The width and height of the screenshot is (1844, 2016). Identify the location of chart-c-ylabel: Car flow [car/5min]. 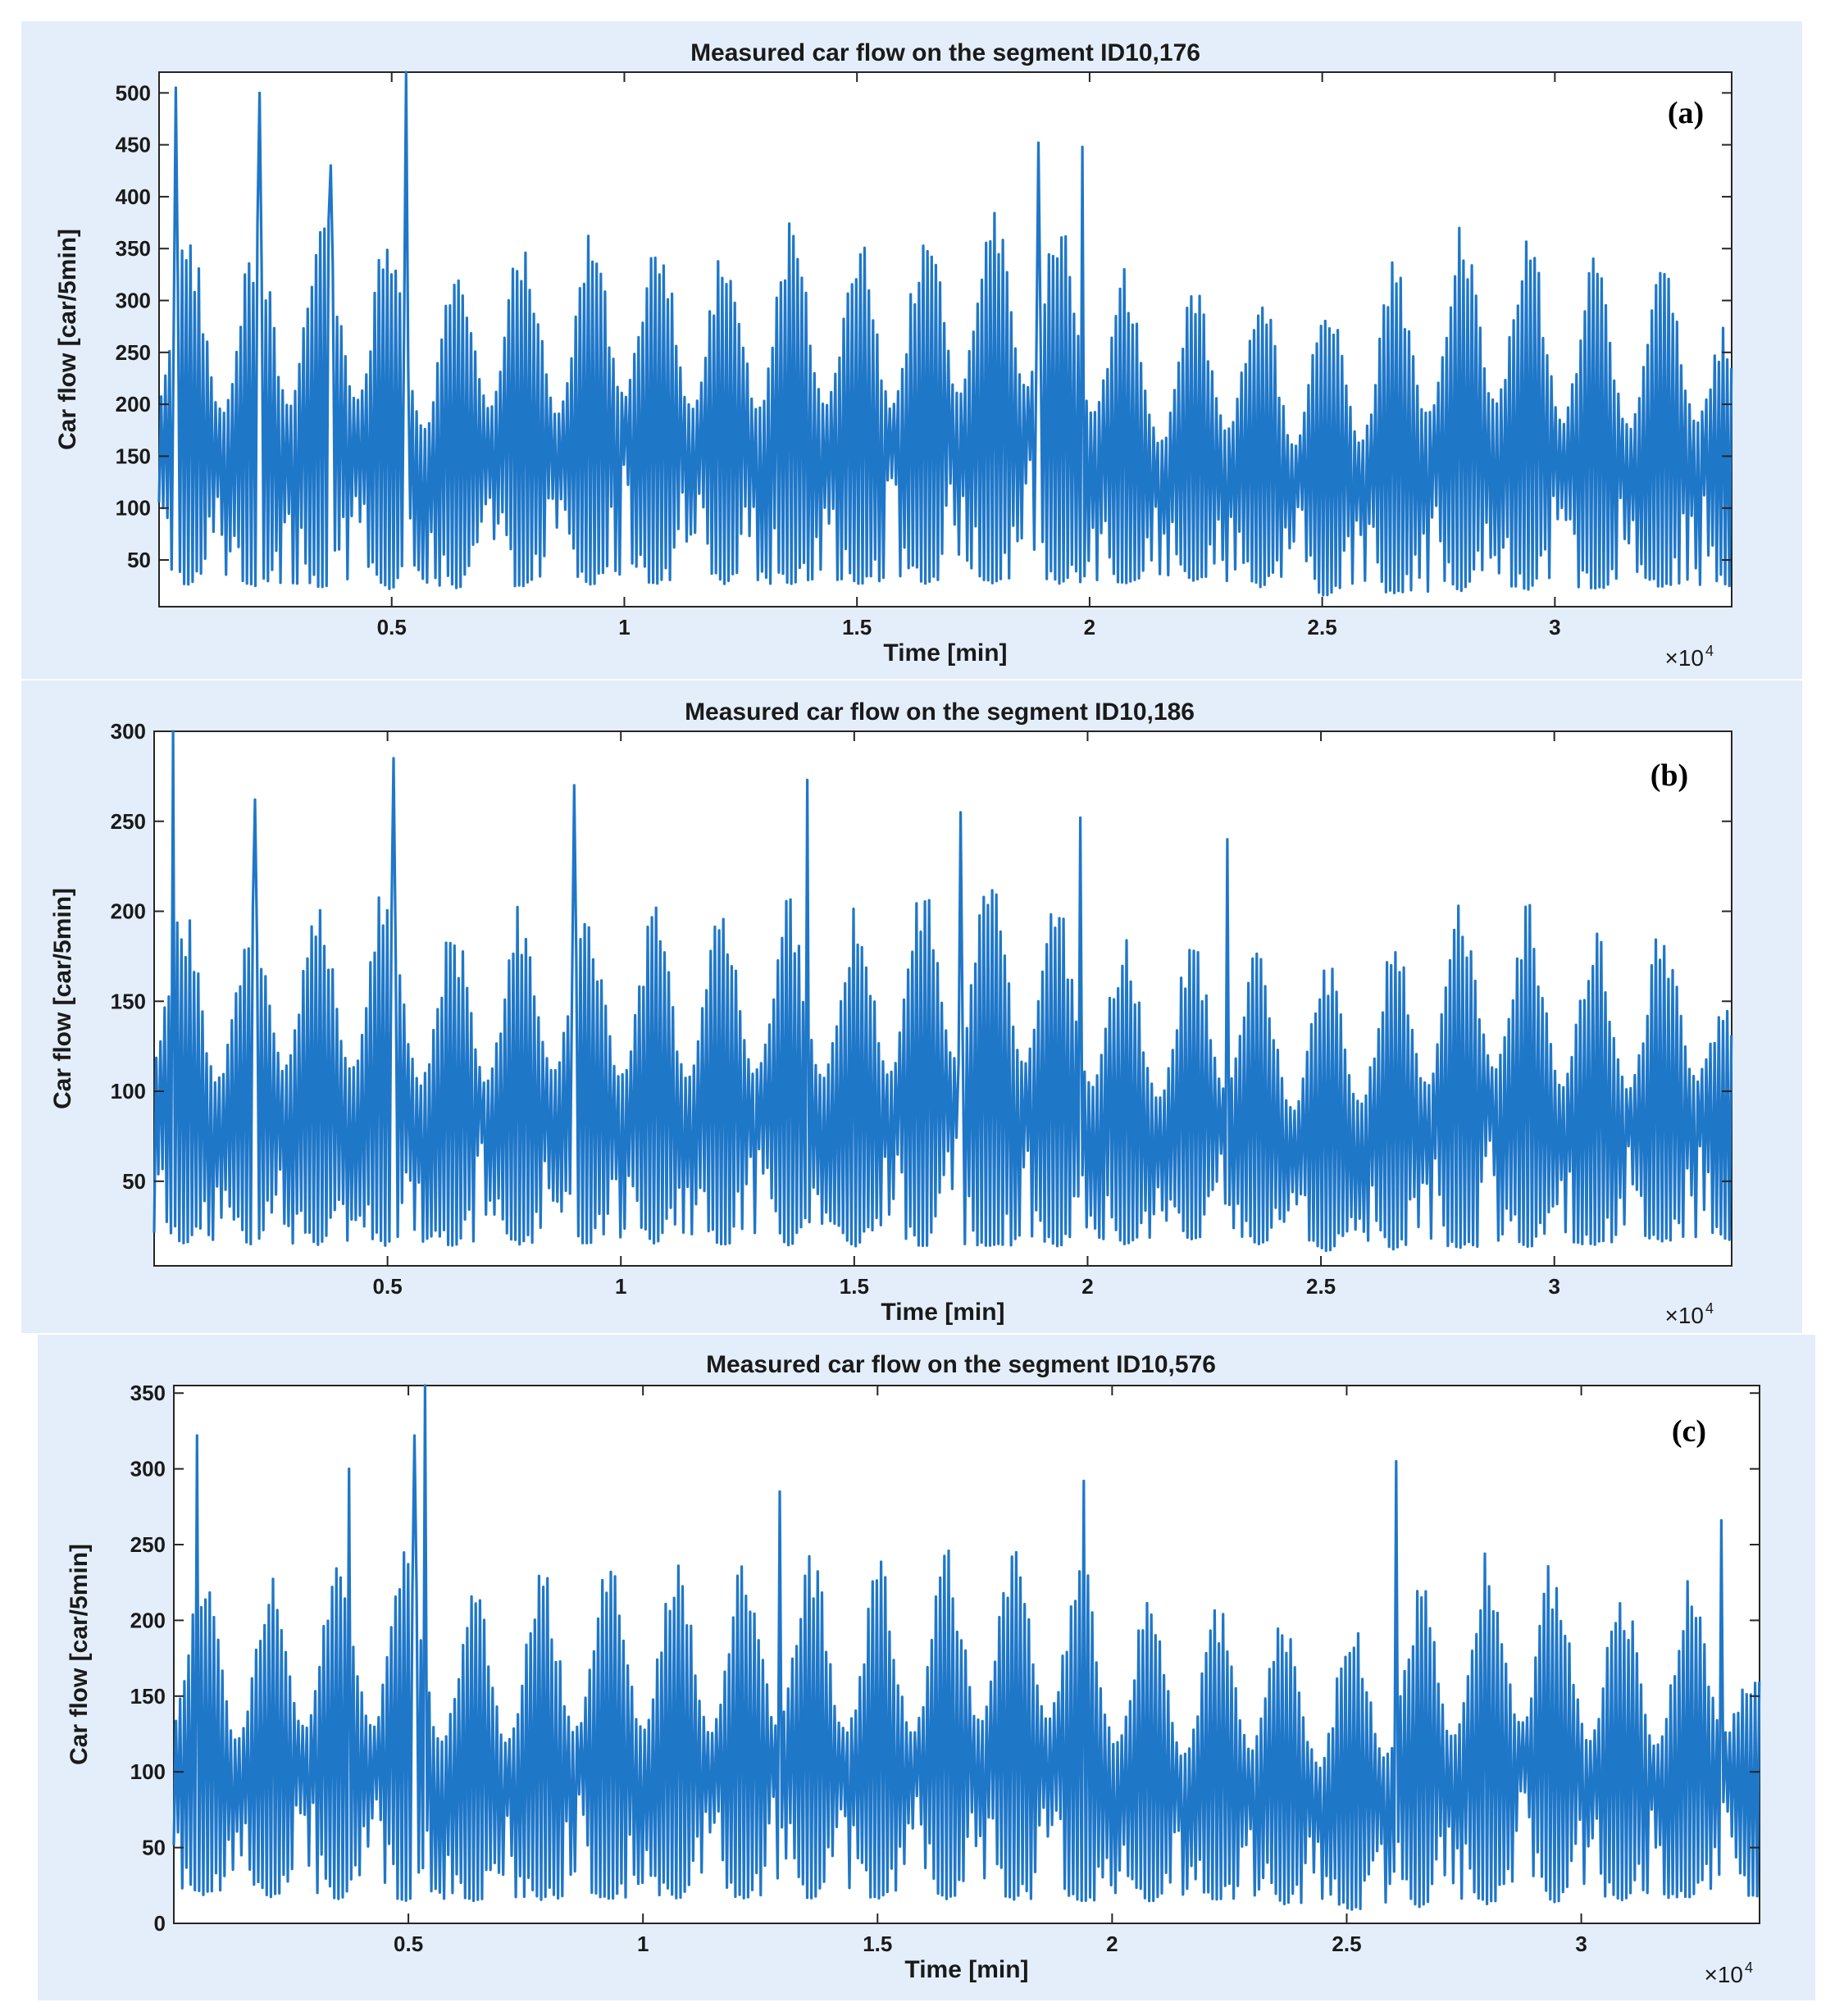
(79, 1654).